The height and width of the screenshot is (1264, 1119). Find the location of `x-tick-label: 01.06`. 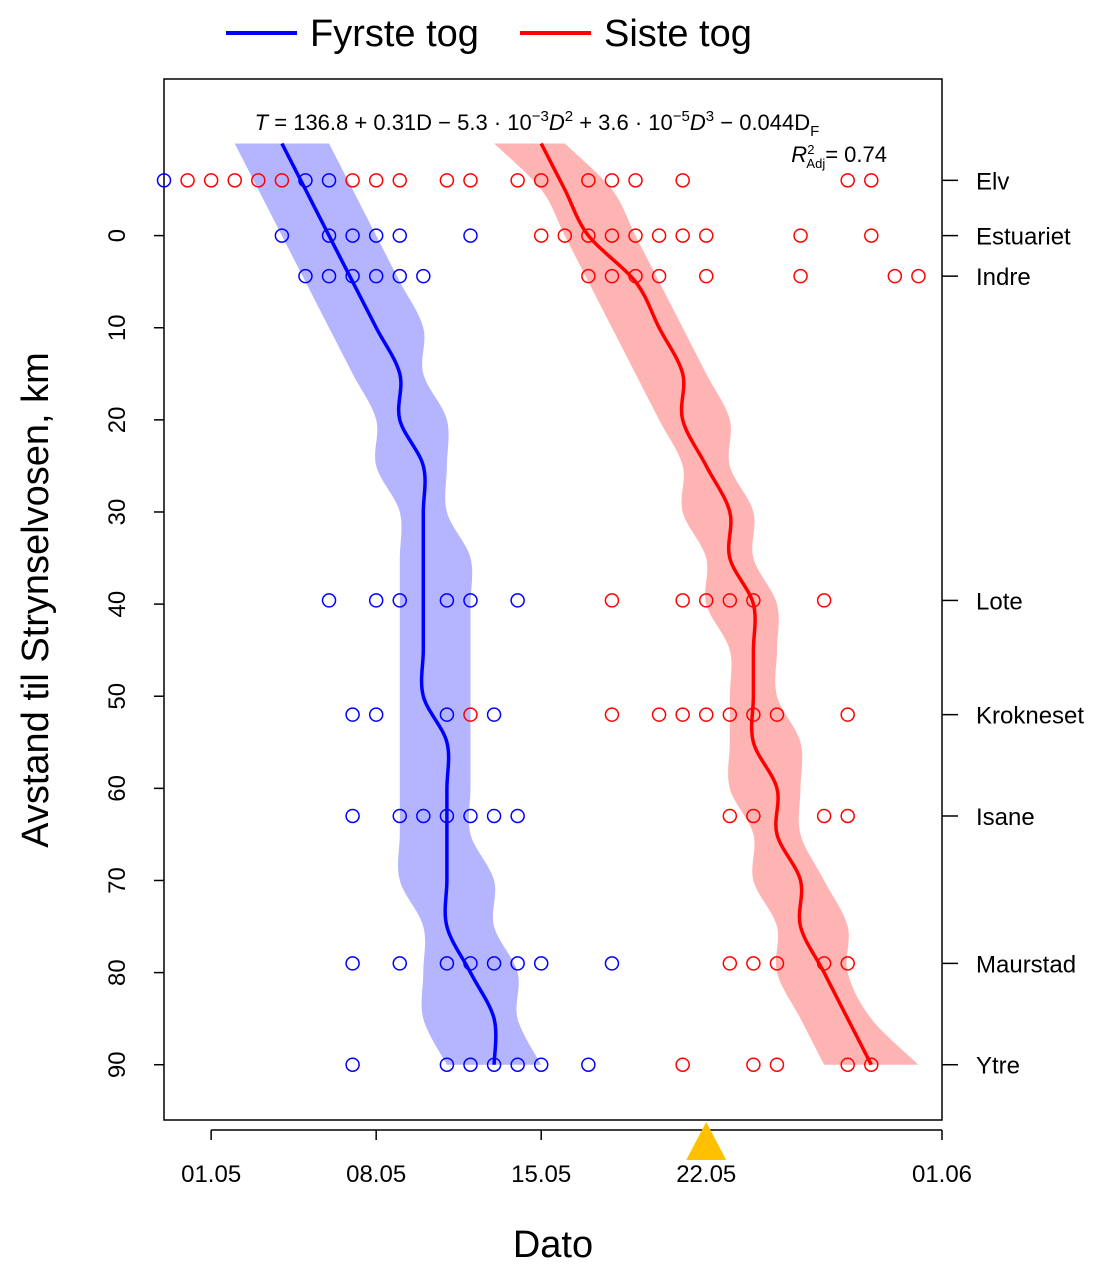

x-tick-label: 01.06 is located at coordinates (942, 1174).